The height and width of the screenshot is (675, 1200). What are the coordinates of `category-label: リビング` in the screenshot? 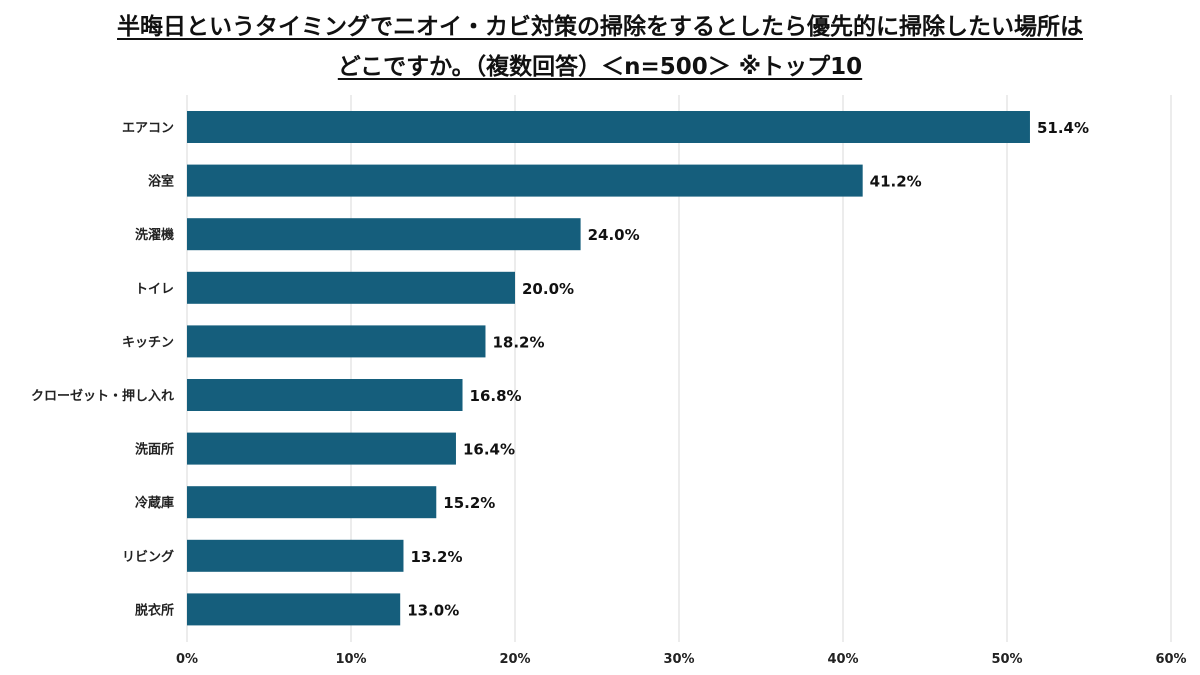 It's located at (148, 557).